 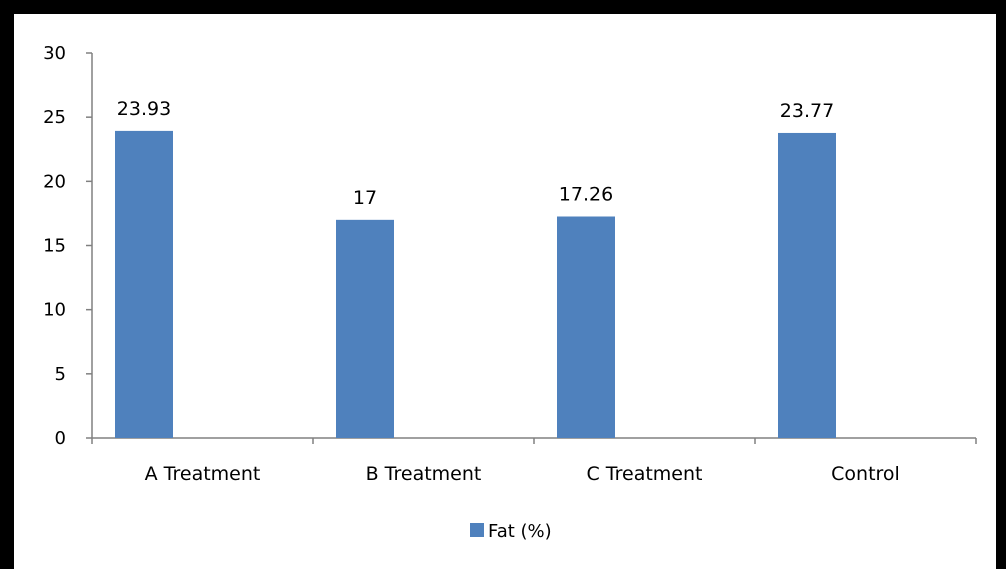 What do you see at coordinates (520, 531) in the screenshot?
I see `legend-label: Fat (%)` at bounding box center [520, 531].